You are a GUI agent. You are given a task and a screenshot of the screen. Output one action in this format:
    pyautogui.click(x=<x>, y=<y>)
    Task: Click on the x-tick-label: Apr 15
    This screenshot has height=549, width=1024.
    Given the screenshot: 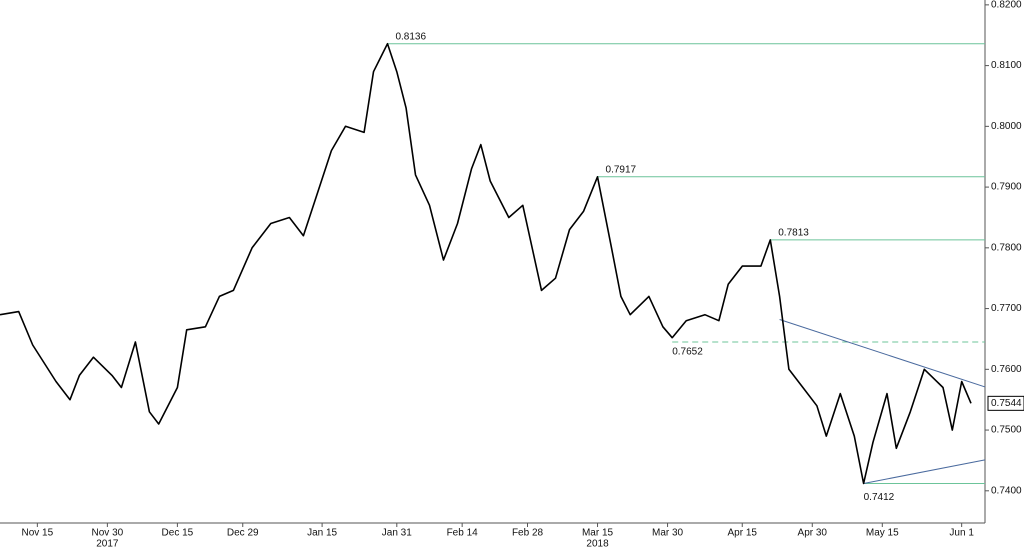 What is the action you would take?
    pyautogui.click(x=743, y=533)
    